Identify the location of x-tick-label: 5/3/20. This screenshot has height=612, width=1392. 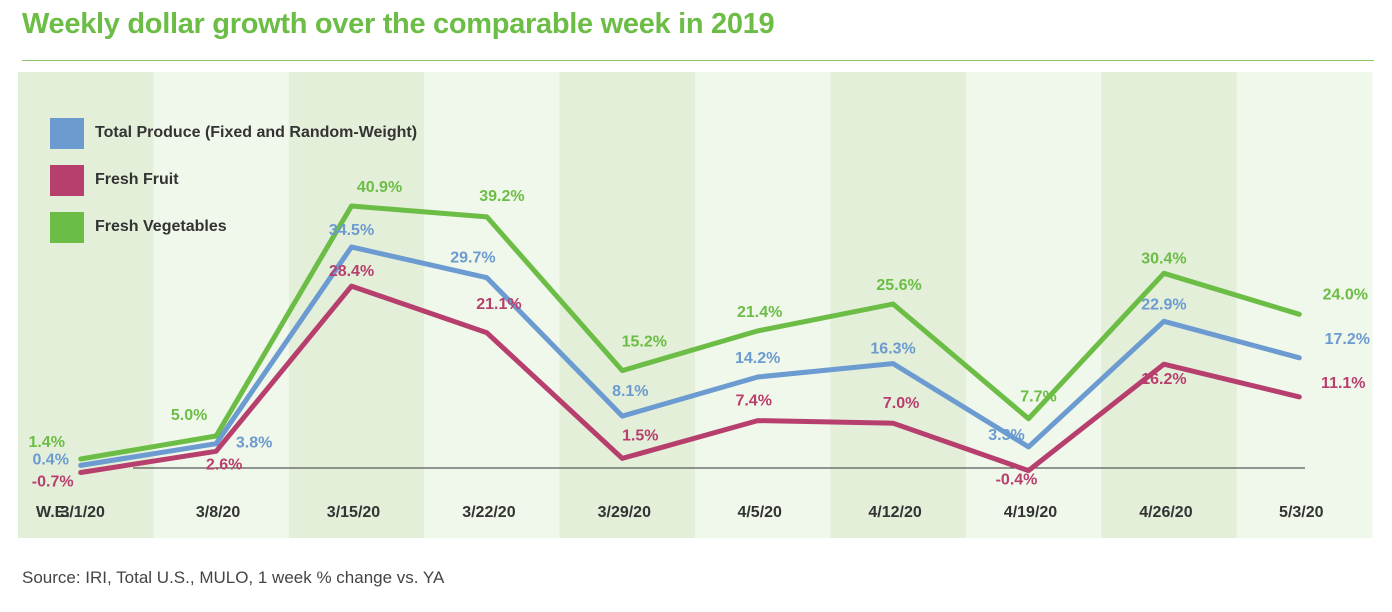
(1301, 512).